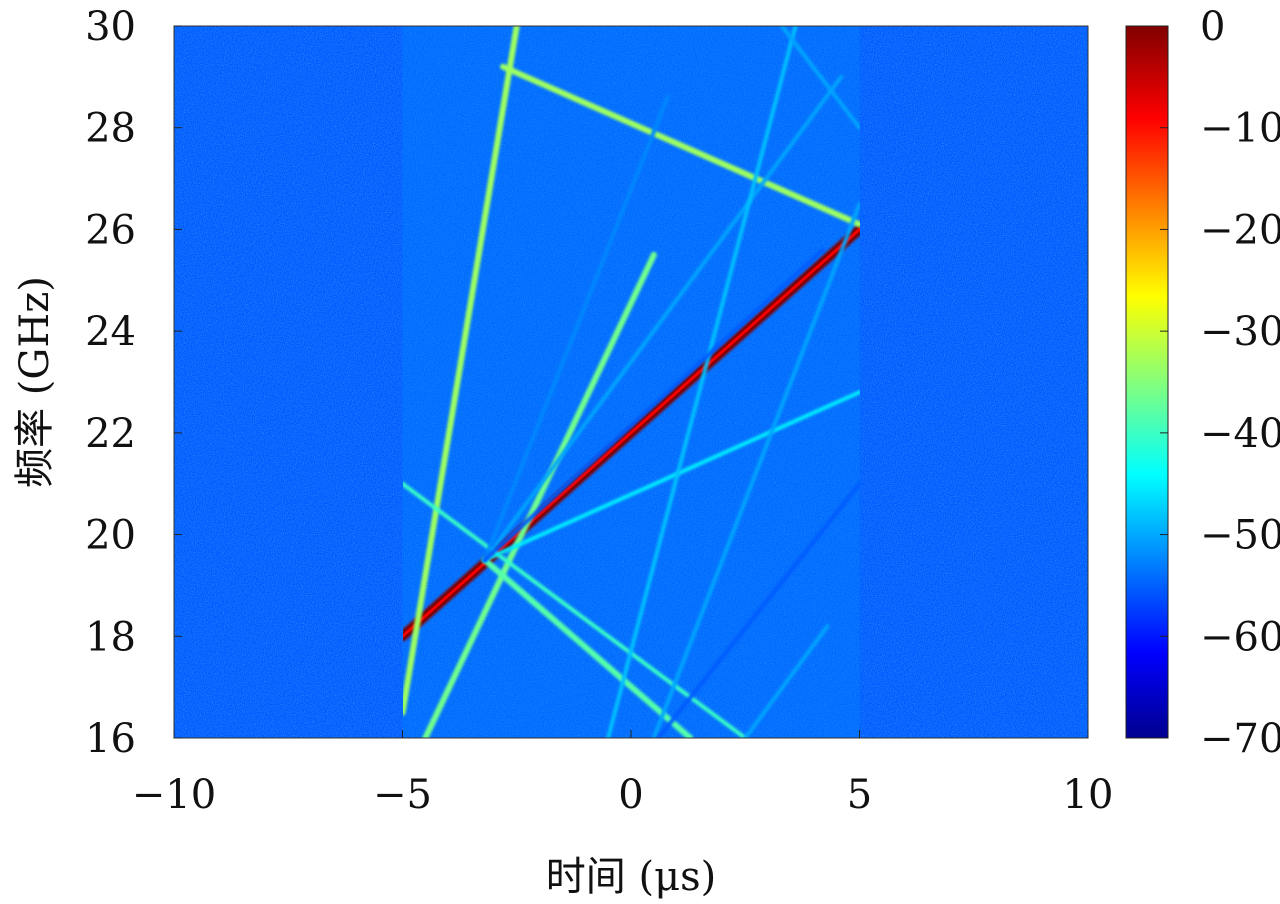 This screenshot has height=904, width=1280. I want to click on x-tick-label: −5, so click(402, 795).